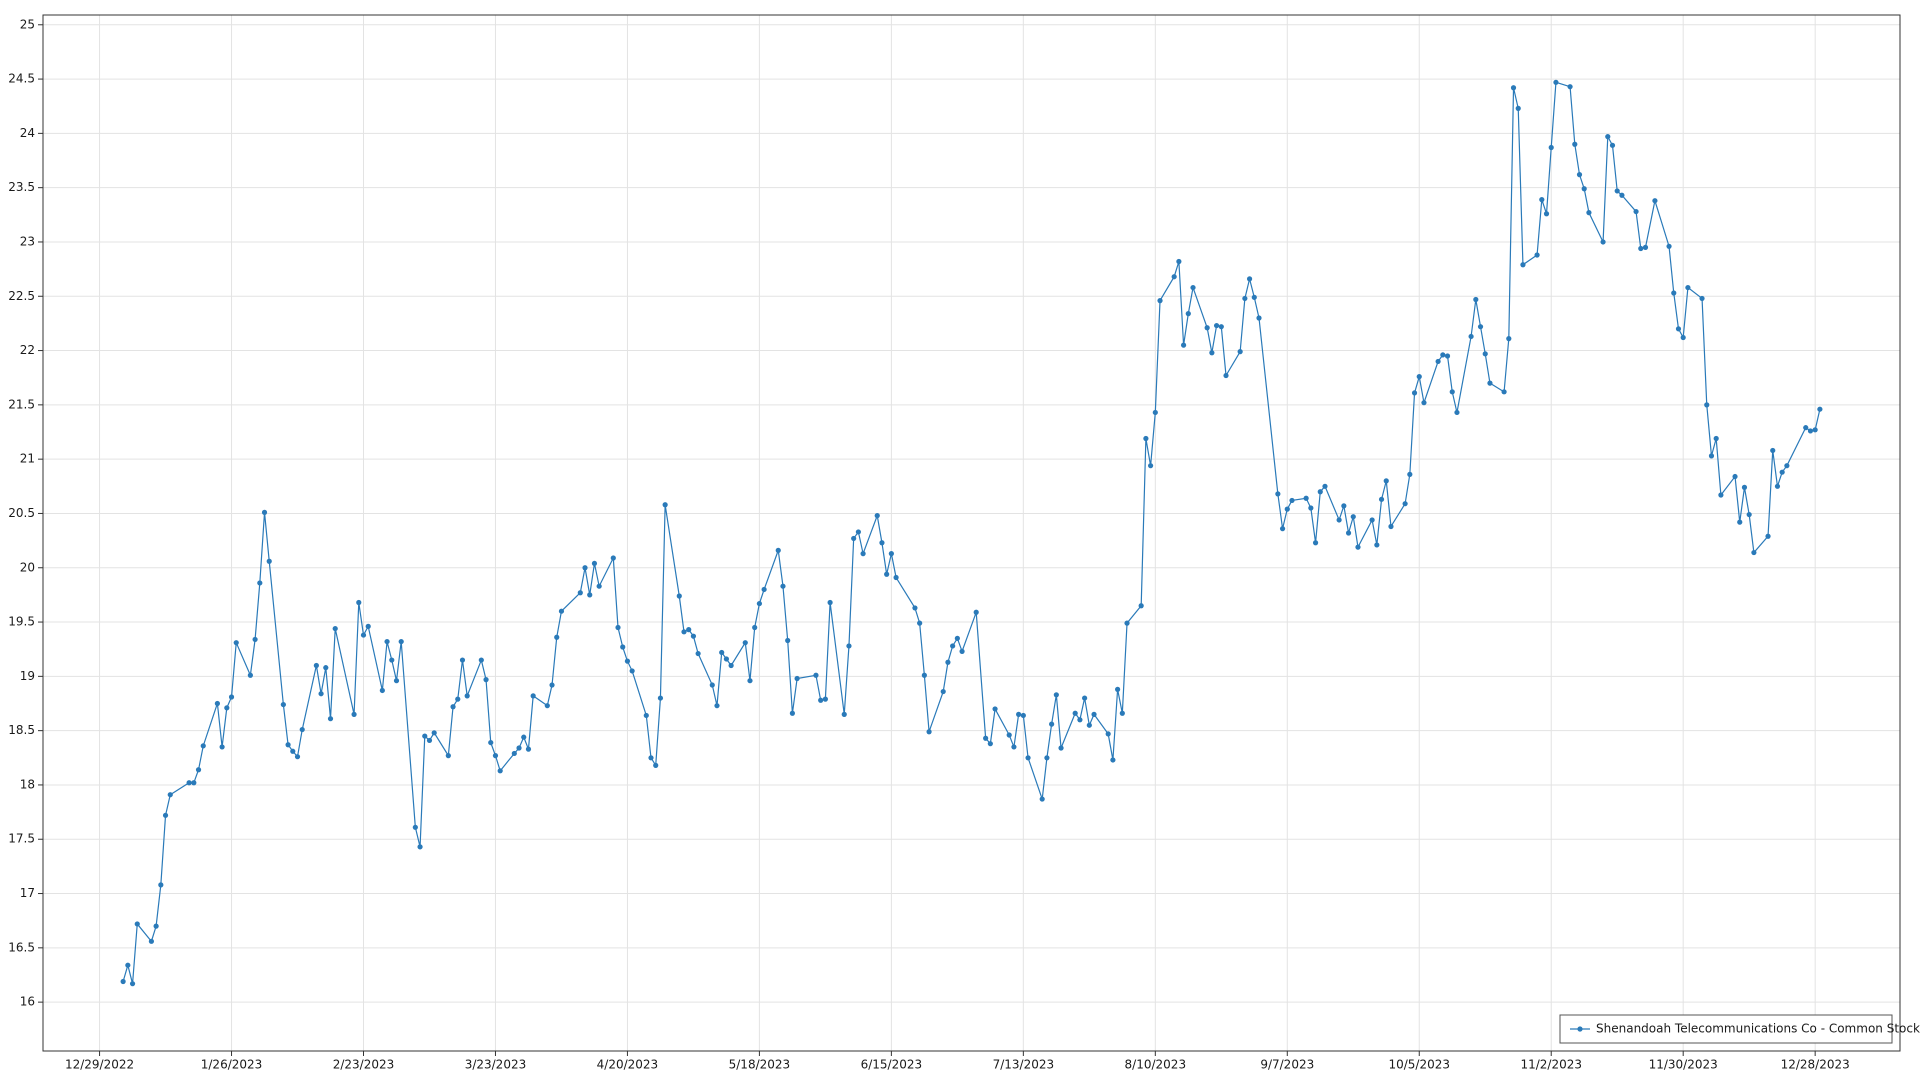 This screenshot has height=1080, width=1920. Describe the element at coordinates (27, 1002) in the screenshot. I see `y-tick-label: 16` at that location.